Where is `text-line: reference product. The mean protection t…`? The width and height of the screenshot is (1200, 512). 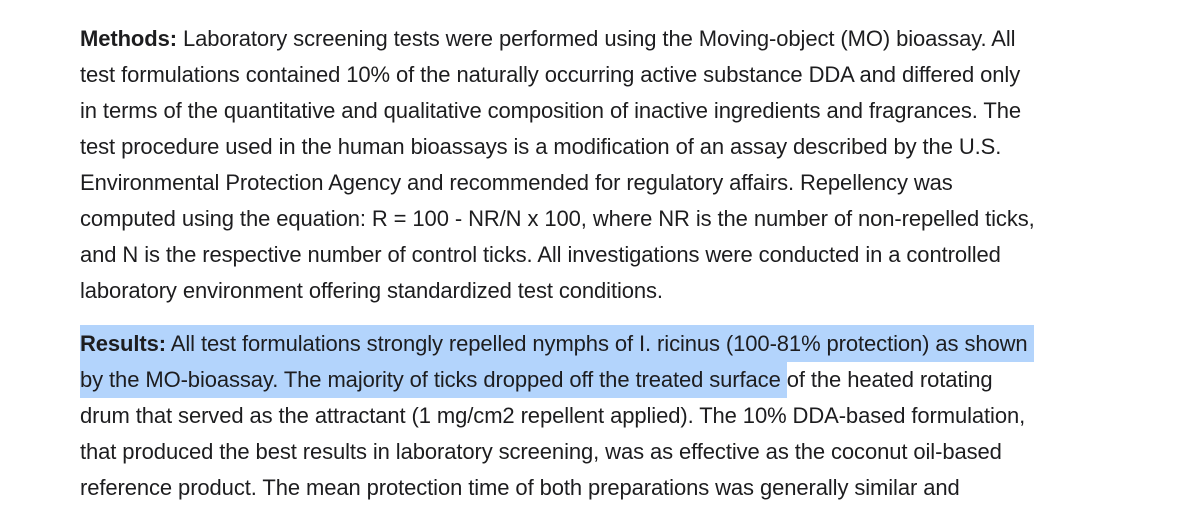 text-line: reference product. The mean protection t… is located at coordinates (625, 488).